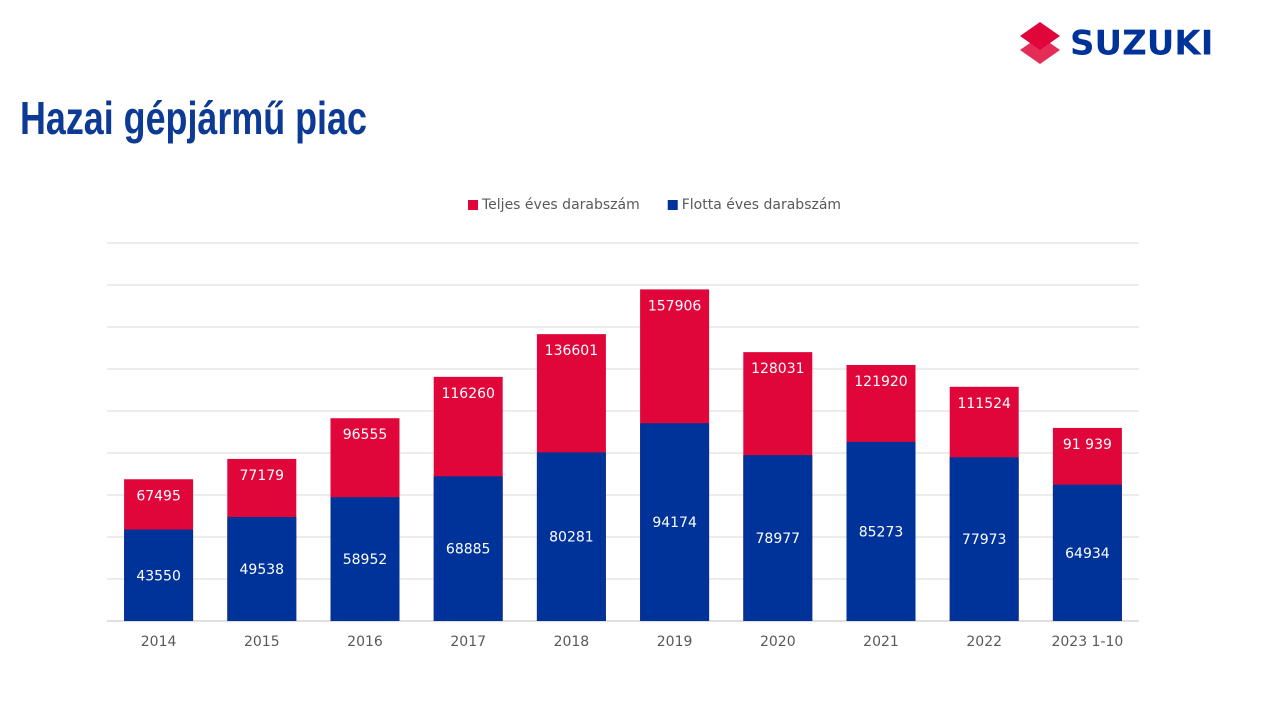 Image resolution: width=1280 pixels, height=720 pixels. What do you see at coordinates (572, 642) in the screenshot?
I see `x-tick-label: 2018` at bounding box center [572, 642].